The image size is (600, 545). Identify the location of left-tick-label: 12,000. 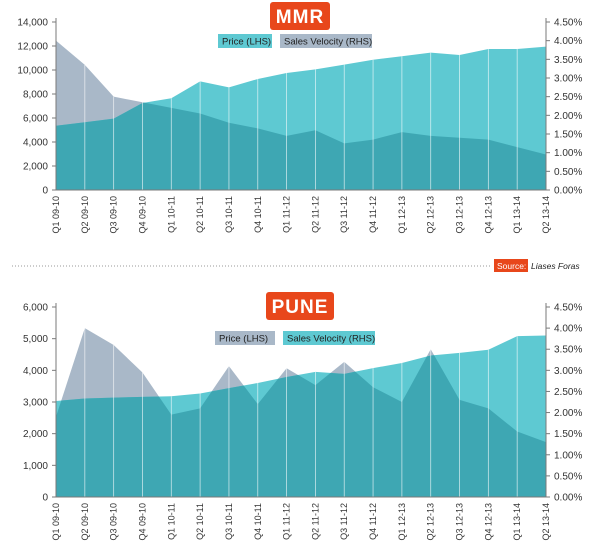
(32, 47).